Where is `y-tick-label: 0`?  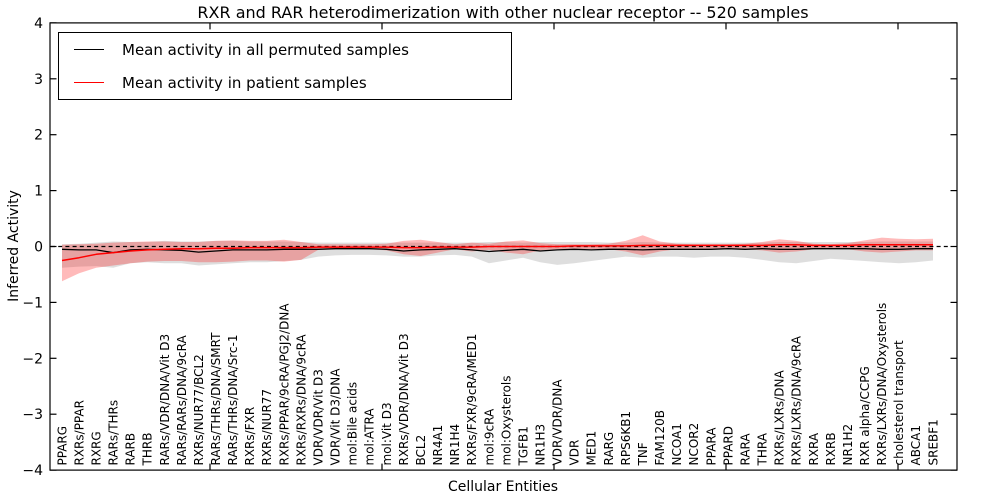 y-tick-label: 0 is located at coordinates (38, 248).